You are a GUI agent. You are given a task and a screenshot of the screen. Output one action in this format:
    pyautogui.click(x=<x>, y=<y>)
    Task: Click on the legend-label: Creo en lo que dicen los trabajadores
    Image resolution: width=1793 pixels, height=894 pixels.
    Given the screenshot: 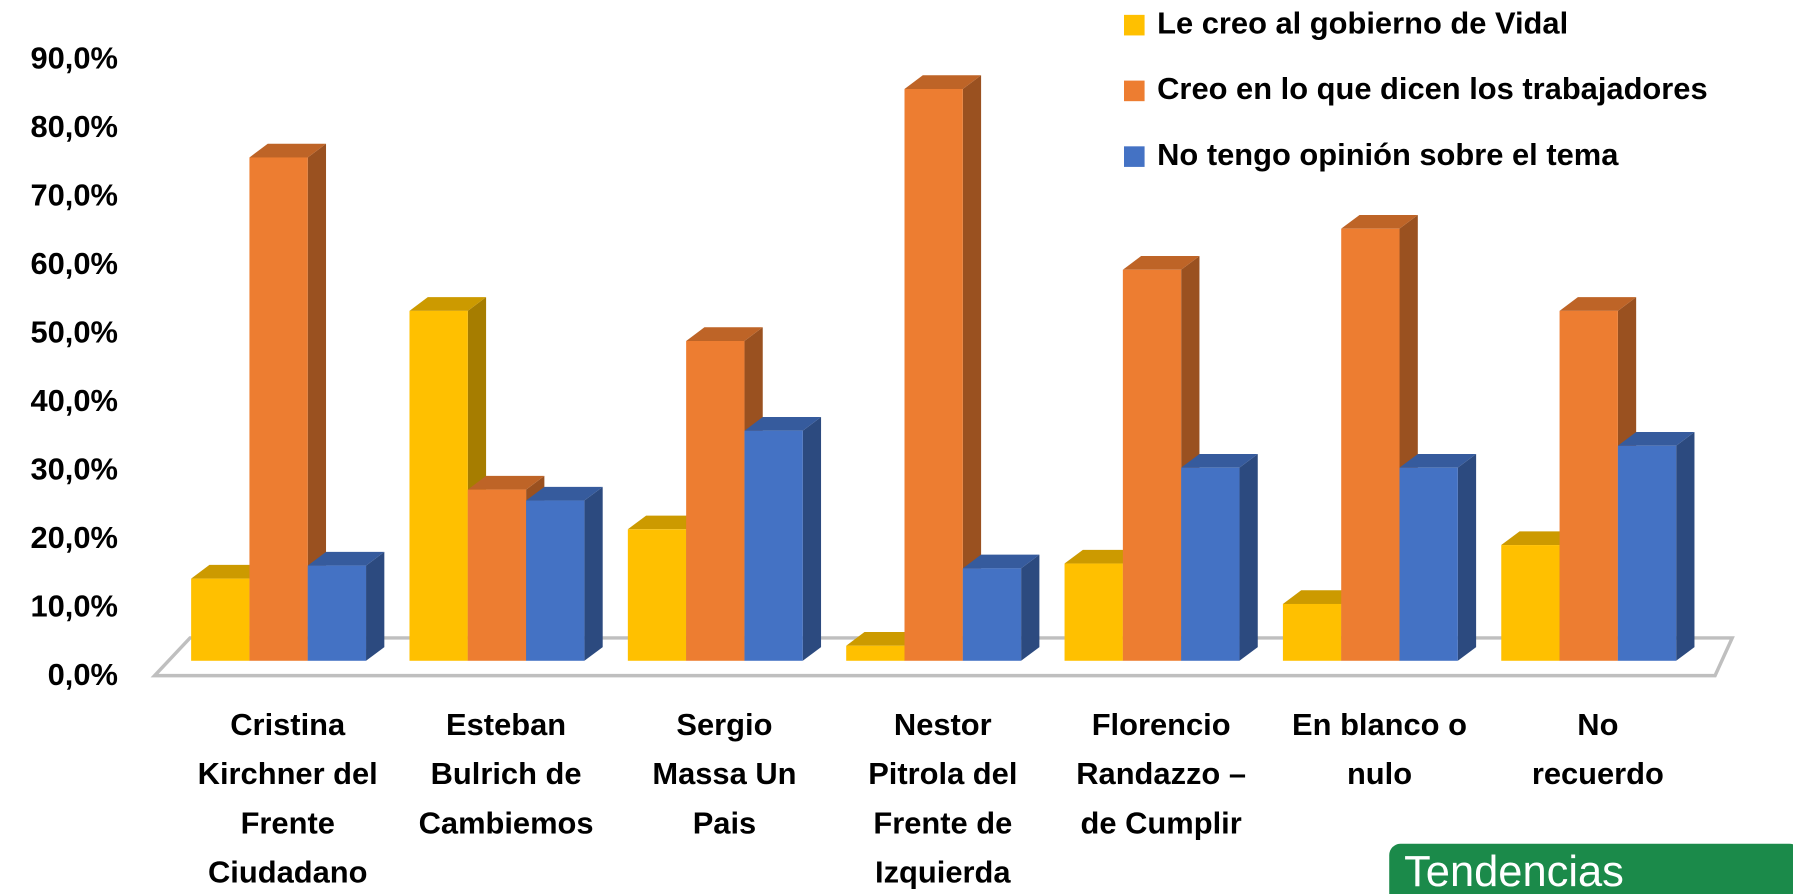 What is the action you would take?
    pyautogui.click(x=1432, y=88)
    